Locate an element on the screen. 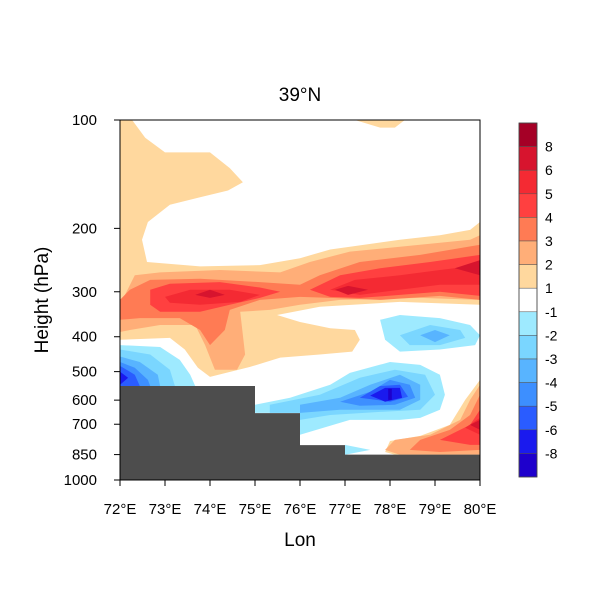 The image size is (600, 600). colorbar-label: -6 is located at coordinates (551, 430).